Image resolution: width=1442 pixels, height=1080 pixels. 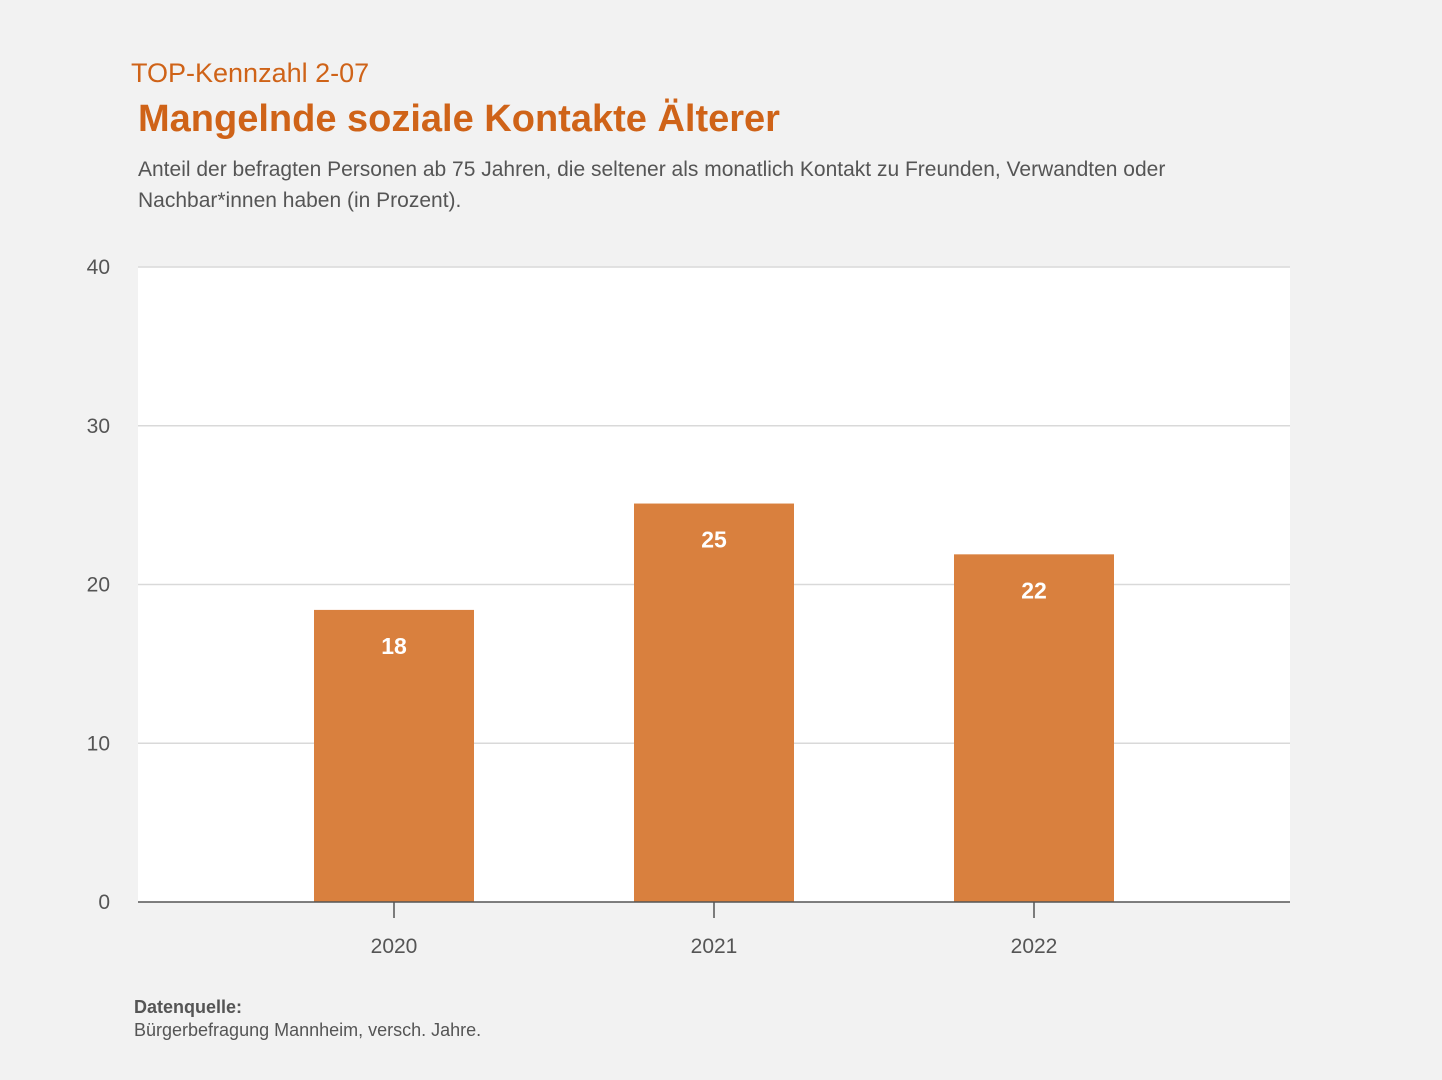 I want to click on bar-value-label-2021: 25, so click(x=714, y=540).